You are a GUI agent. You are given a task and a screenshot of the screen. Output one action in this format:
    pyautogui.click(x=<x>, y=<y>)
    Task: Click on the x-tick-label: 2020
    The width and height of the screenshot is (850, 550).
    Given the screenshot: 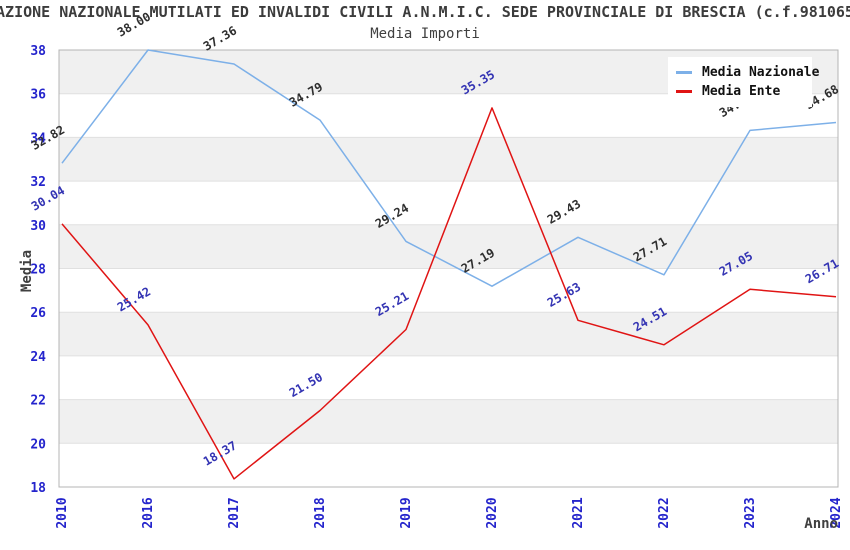 What is the action you would take?
    pyautogui.click(x=492, y=512)
    